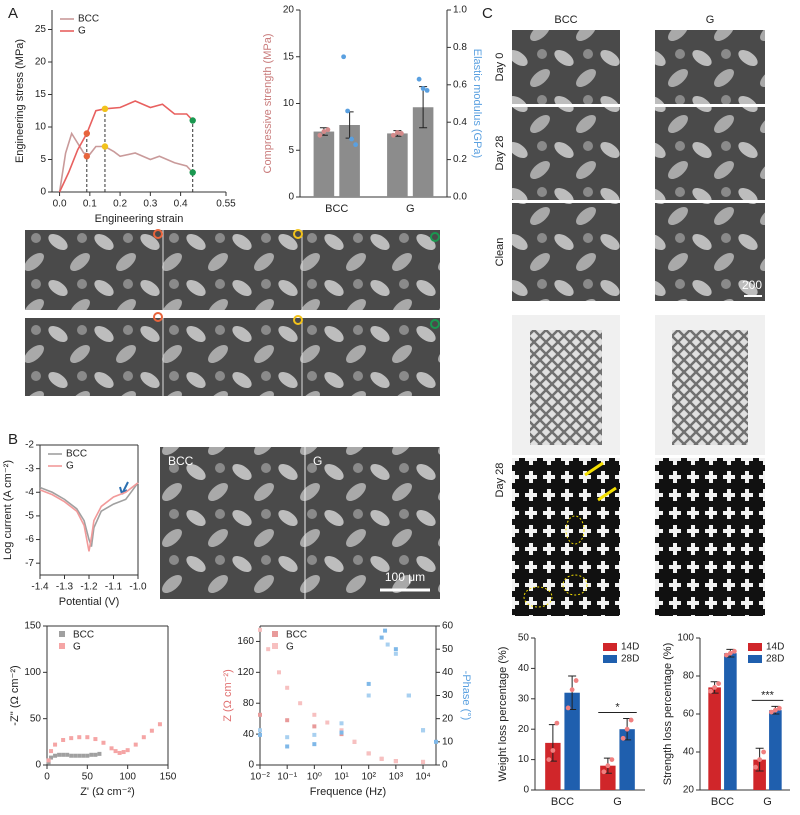  Describe the element at coordinates (181, 204) in the screenshot. I see `x-tick-label: 0.4` at that location.